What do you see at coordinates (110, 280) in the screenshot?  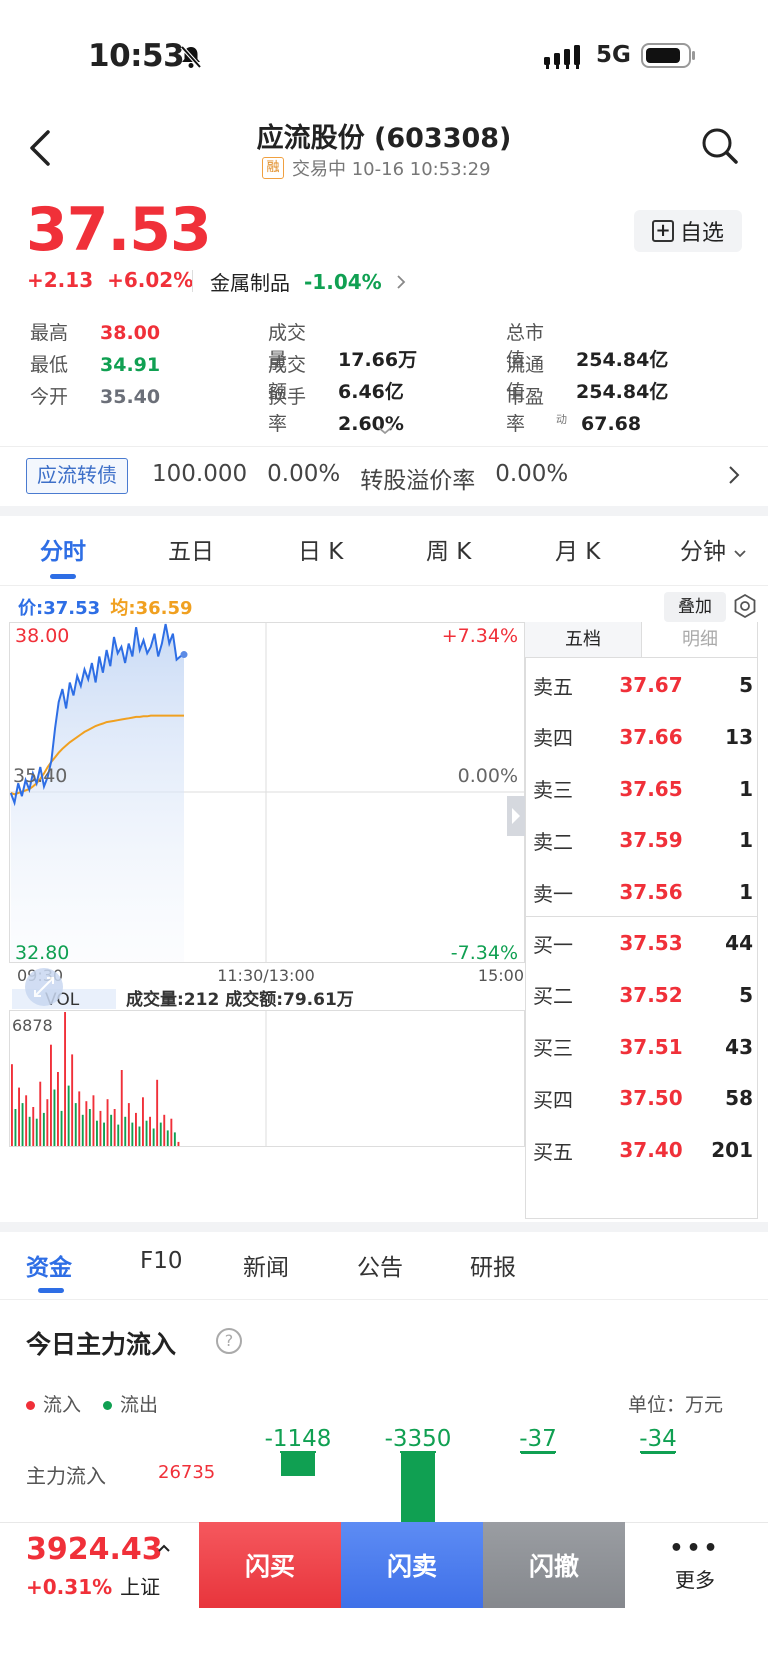 I see `price-change: +2.13 +6.02%` at bounding box center [110, 280].